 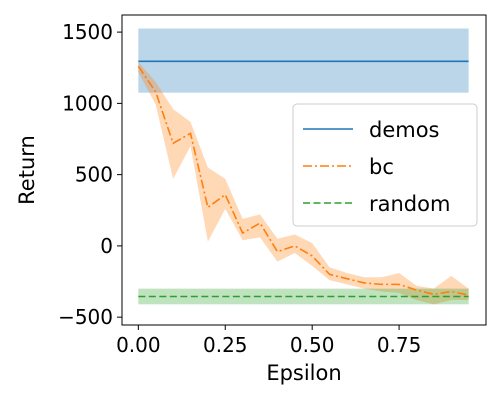 What do you see at coordinates (85, 317) in the screenshot?
I see `y-tick-label: −500` at bounding box center [85, 317].